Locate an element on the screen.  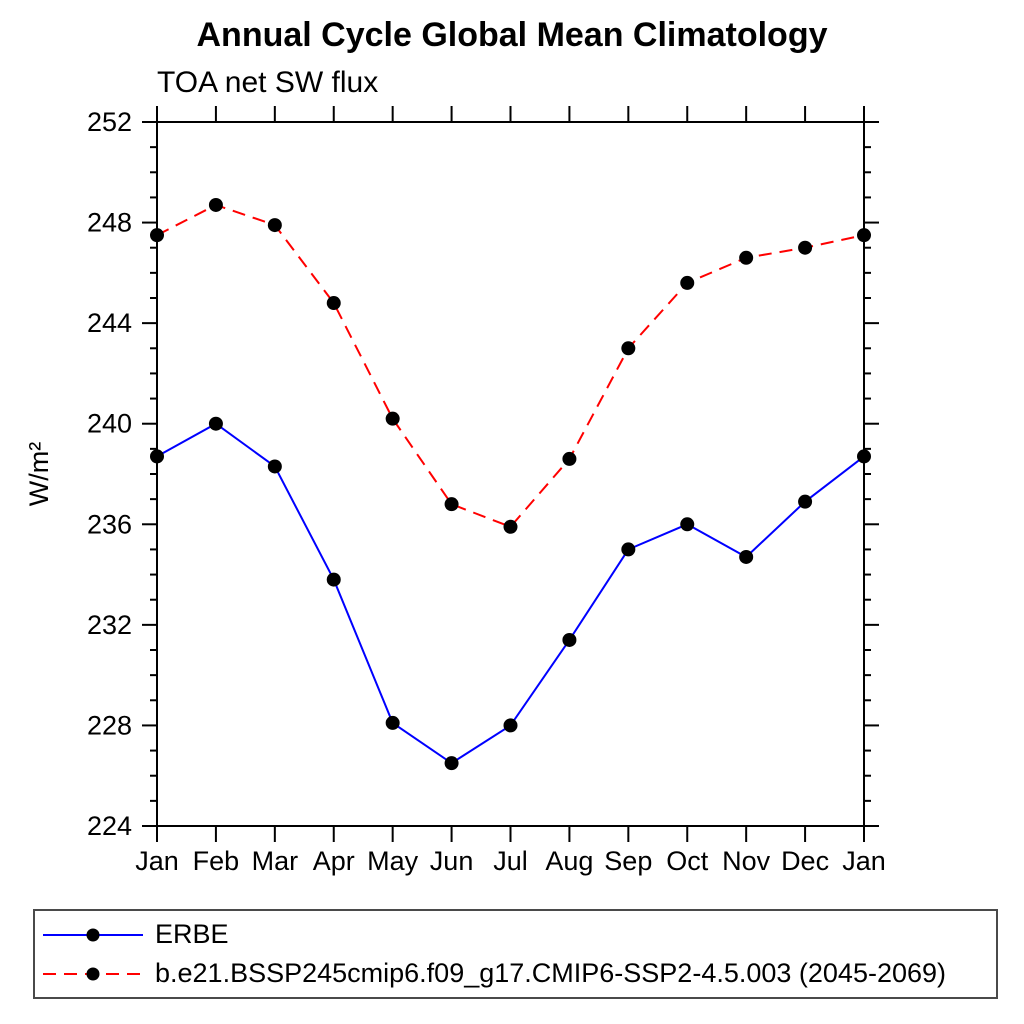
y-tick-label: 228 is located at coordinates (109, 725).